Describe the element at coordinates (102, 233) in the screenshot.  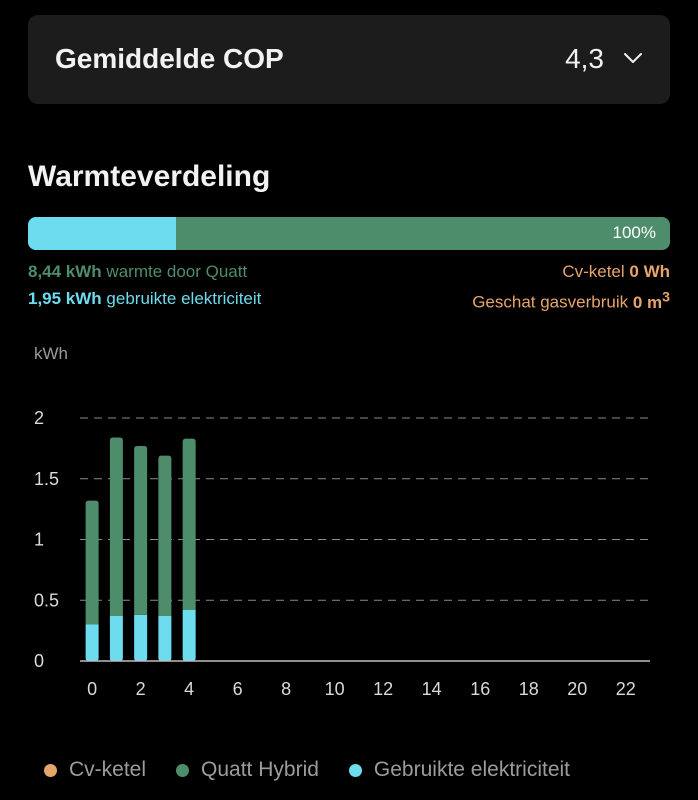
I see `electricity-share-fill` at that location.